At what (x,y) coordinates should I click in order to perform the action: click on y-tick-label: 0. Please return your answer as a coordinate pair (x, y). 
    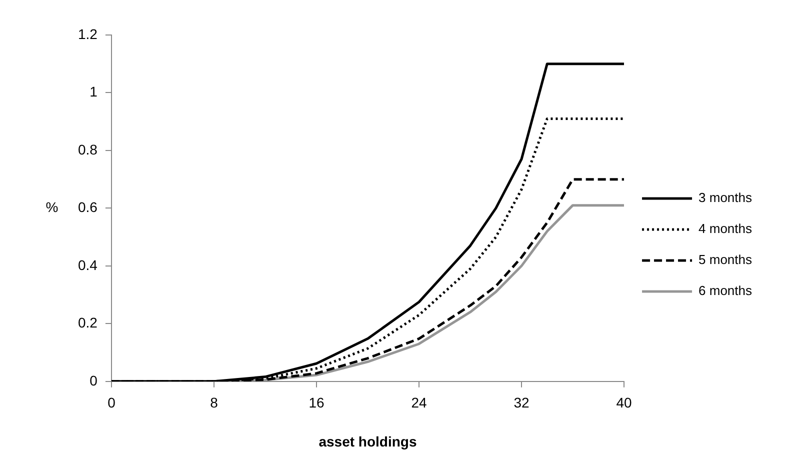
    Looking at the image, I should click on (94, 380).